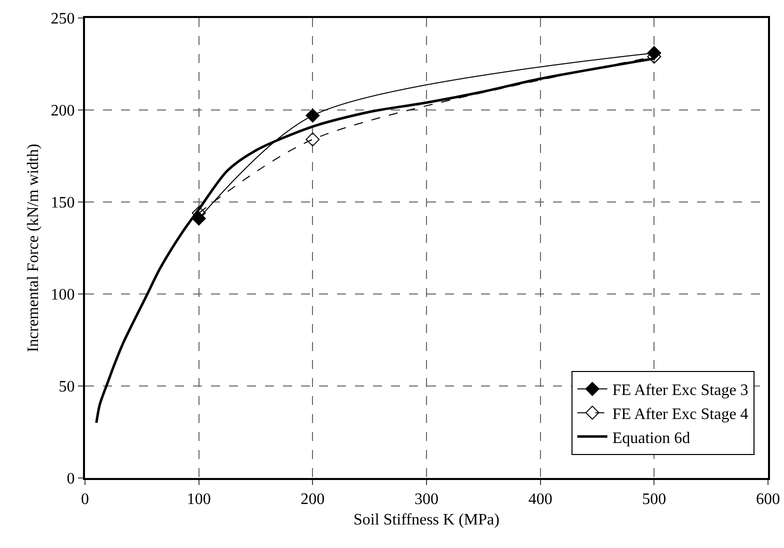 The width and height of the screenshot is (784, 548). Describe the element at coordinates (680, 414) in the screenshot. I see `legend-label: FE After Exc Stage 4` at that location.